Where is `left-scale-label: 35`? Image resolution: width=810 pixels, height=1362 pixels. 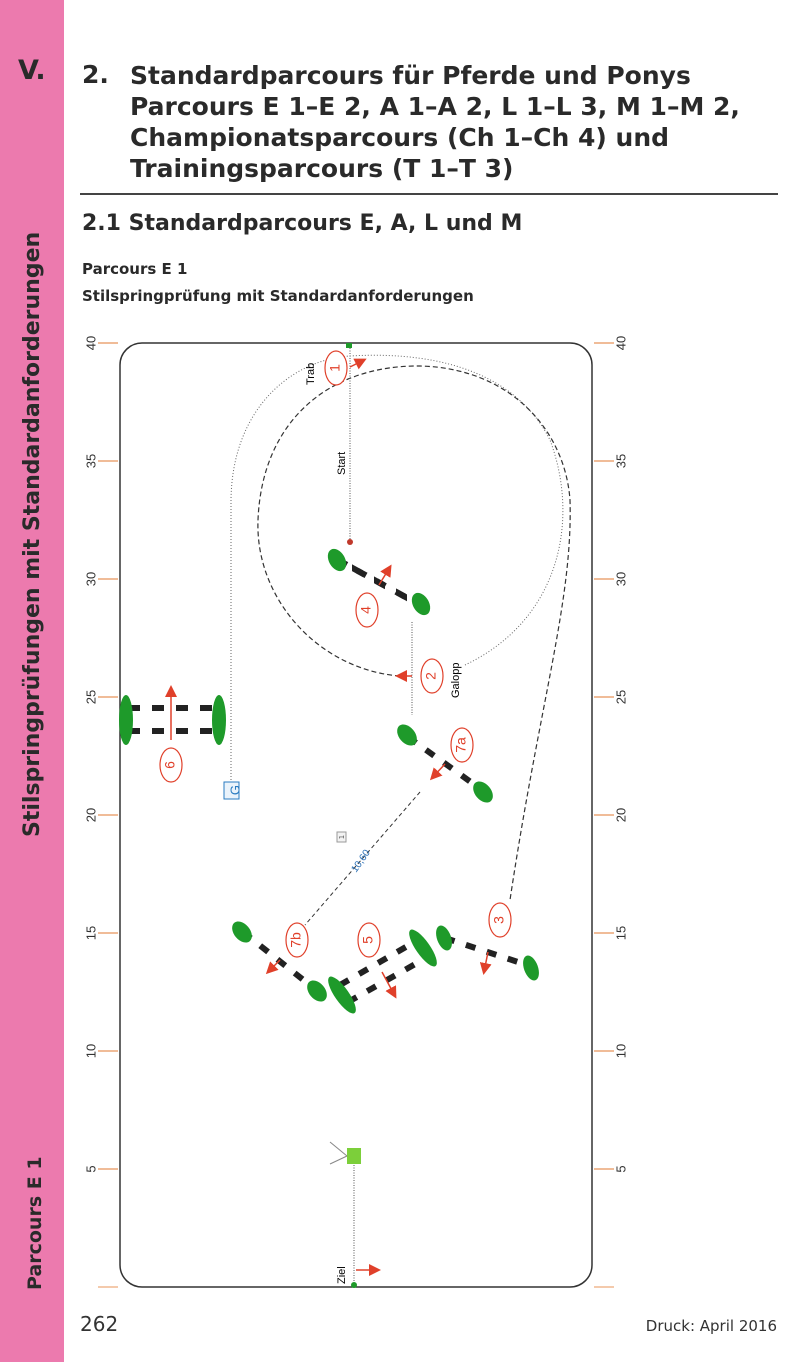 left-scale-label: 35 is located at coordinates (90, 461).